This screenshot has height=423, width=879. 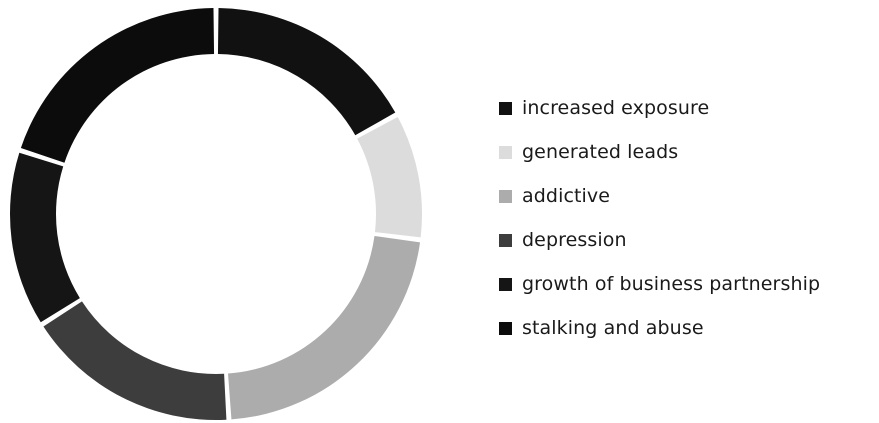 I want to click on legend-item-increased-exposure: increased exposure, so click(x=659, y=108).